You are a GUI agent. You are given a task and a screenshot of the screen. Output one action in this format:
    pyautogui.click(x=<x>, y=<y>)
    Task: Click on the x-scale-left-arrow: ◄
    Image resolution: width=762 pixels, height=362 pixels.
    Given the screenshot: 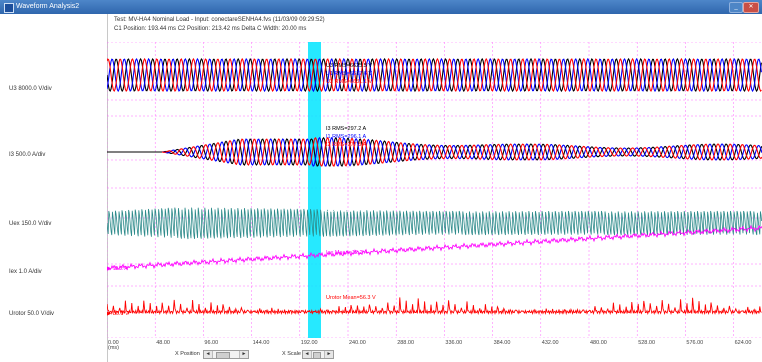 What is the action you would take?
    pyautogui.click(x=307, y=354)
    